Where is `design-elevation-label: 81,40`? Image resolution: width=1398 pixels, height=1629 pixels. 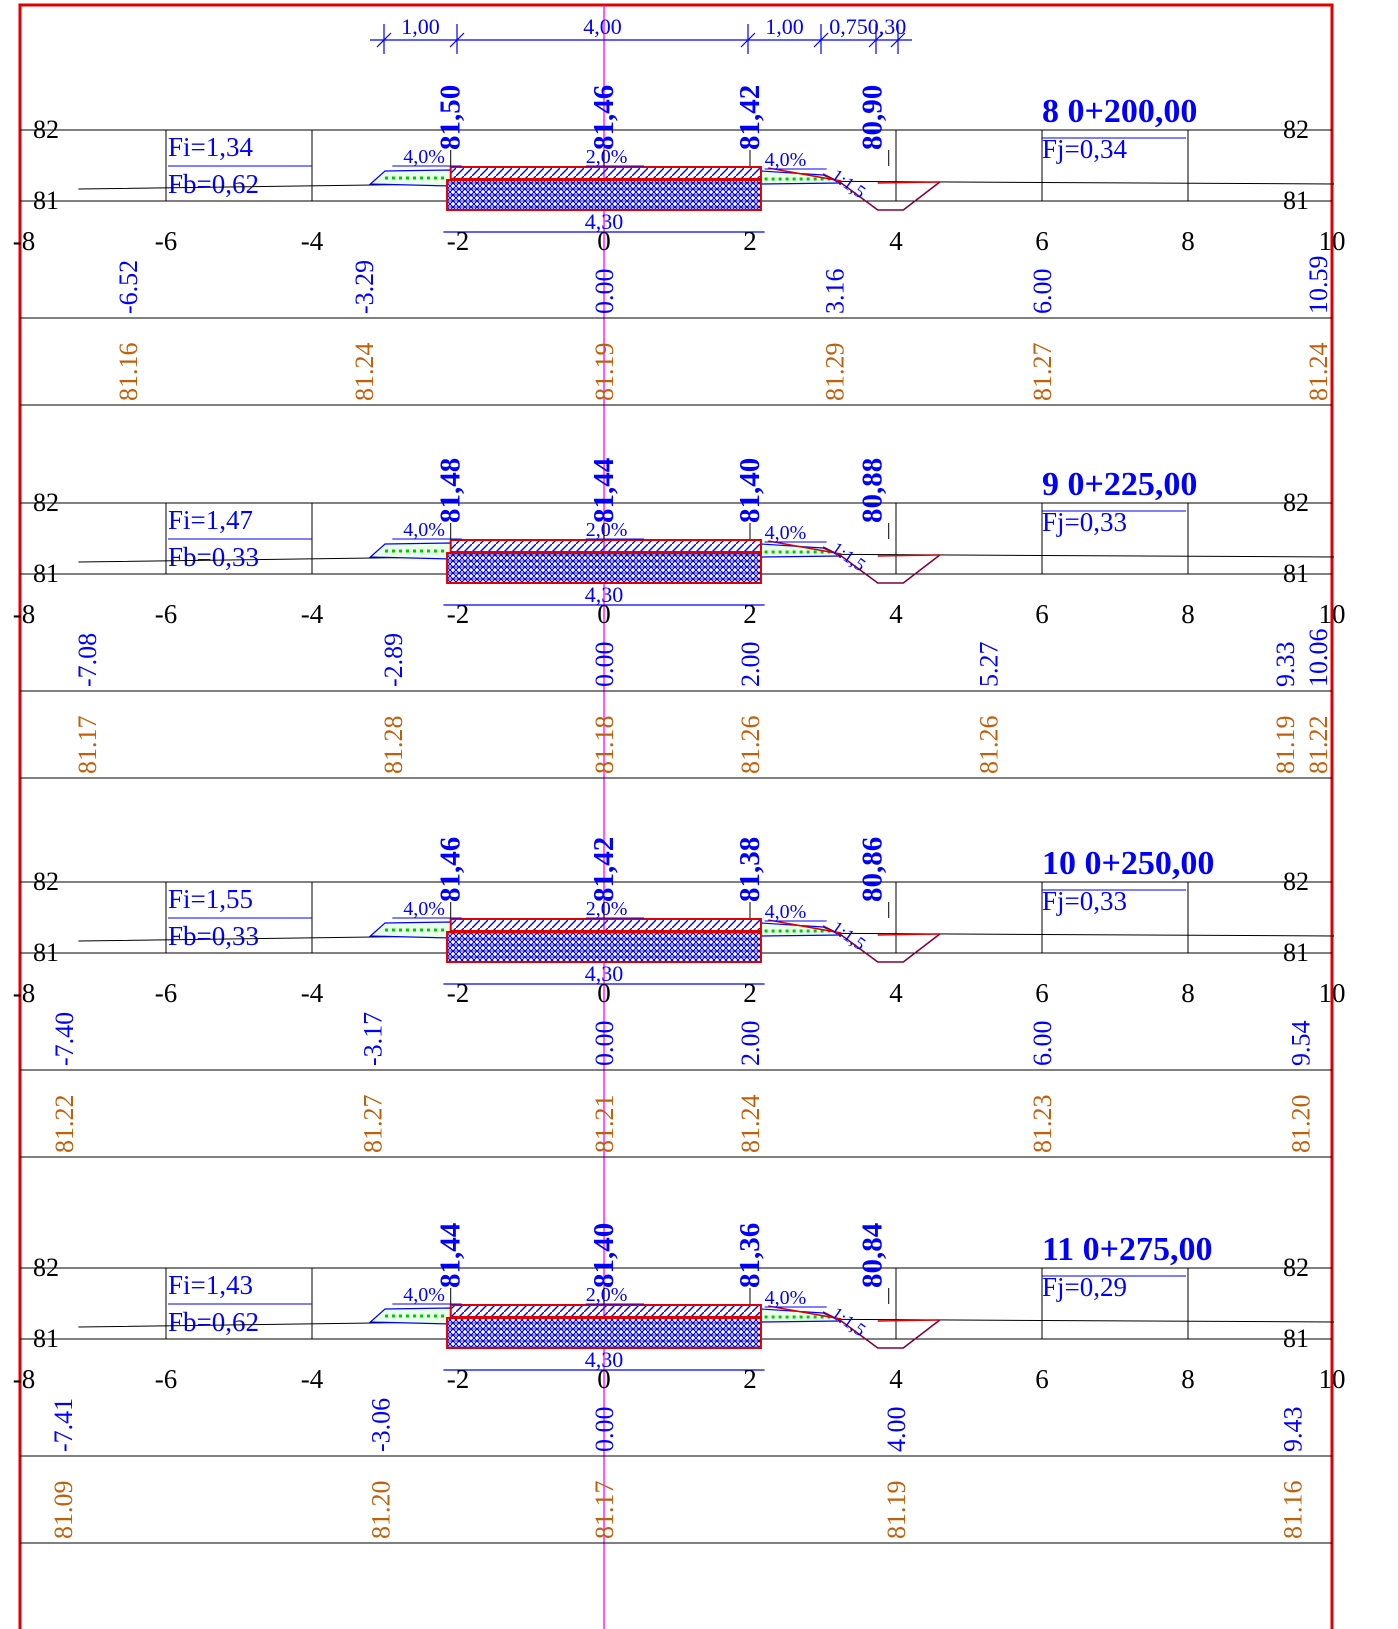 design-elevation-label: 81,40 is located at coordinates (604, 1255).